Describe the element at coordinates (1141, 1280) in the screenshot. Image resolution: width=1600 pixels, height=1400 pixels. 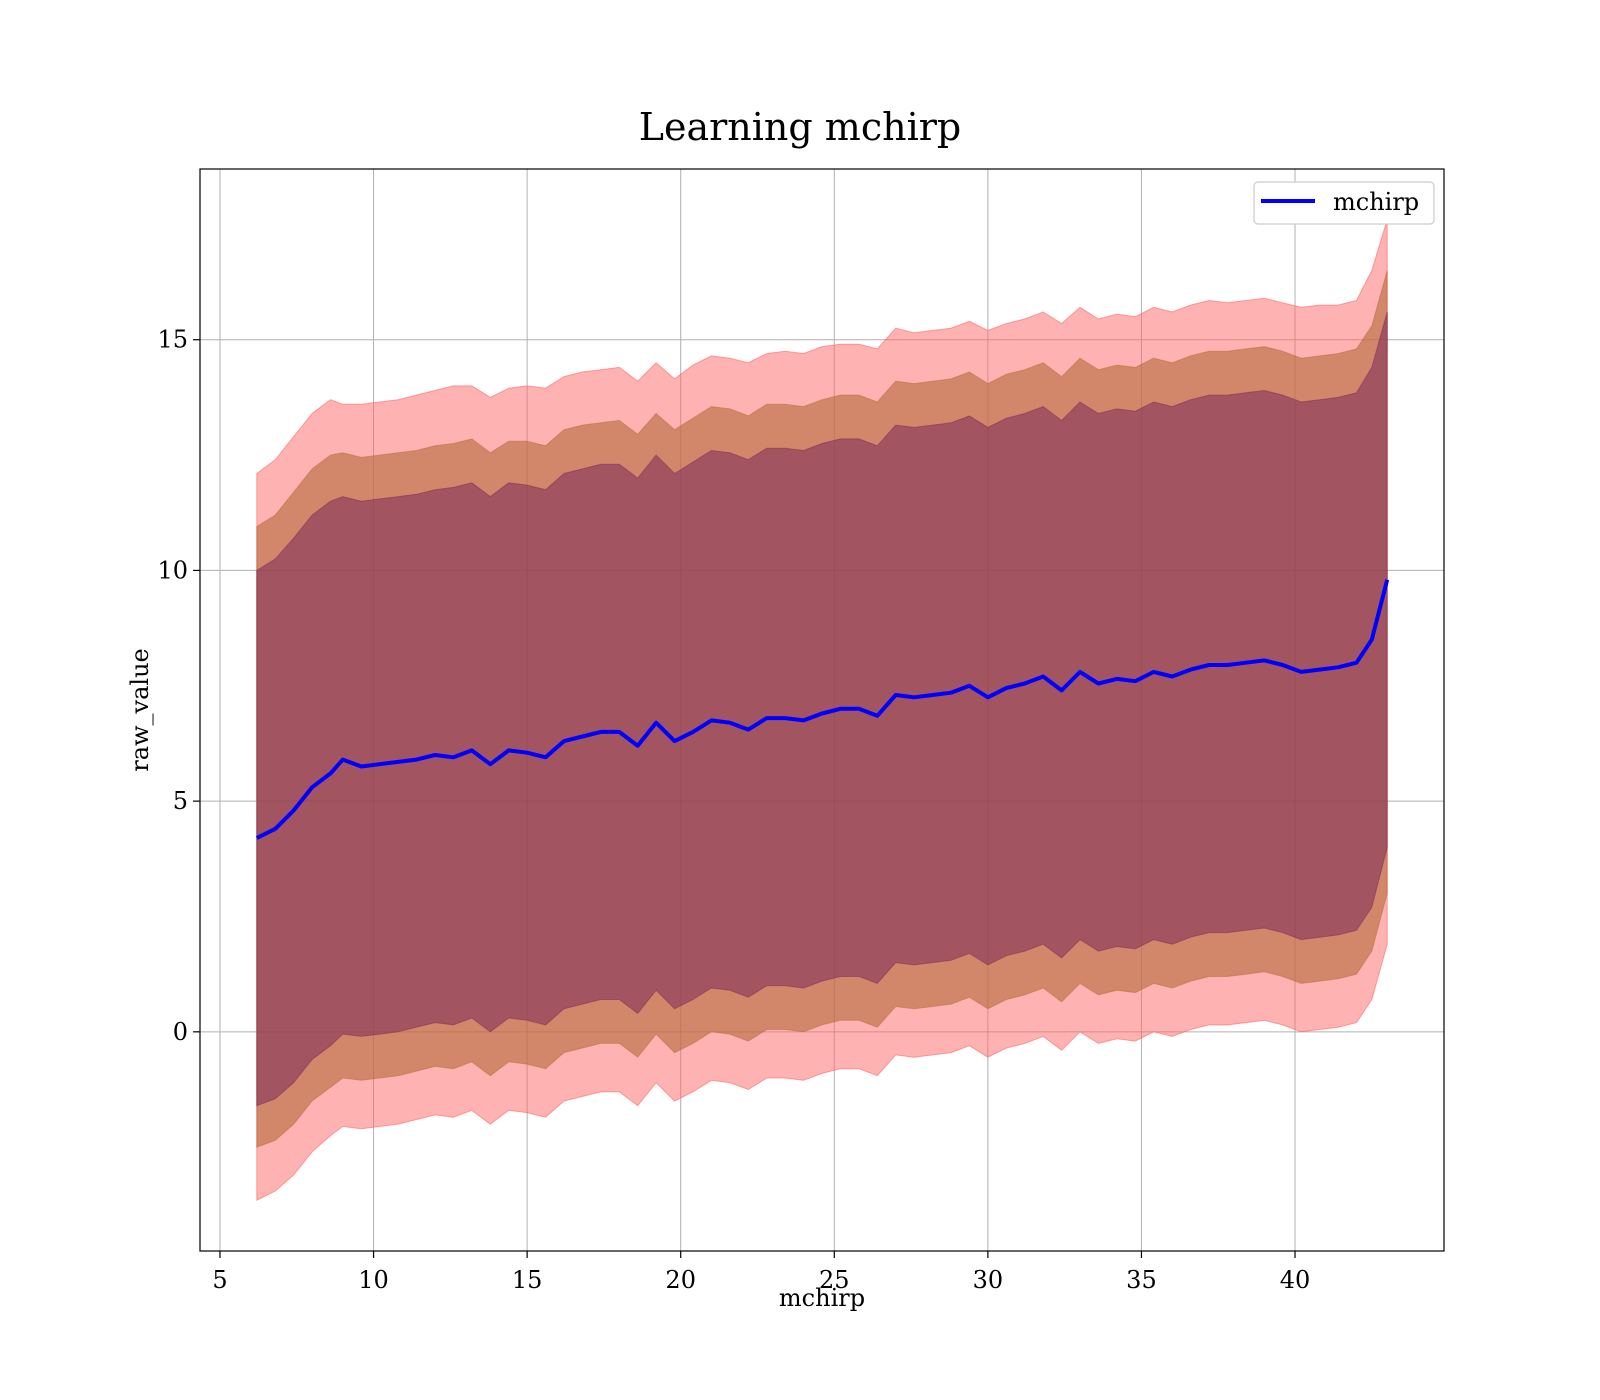
I see `x-tick-label: 35` at that location.